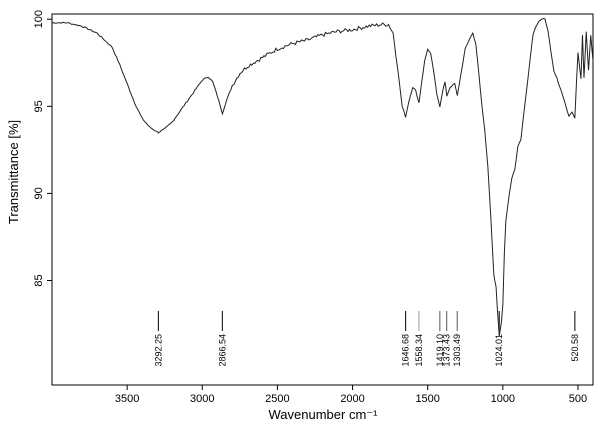  Describe the element at coordinates (222, 350) in the screenshot. I see `peak-label: 2866.54` at that location.